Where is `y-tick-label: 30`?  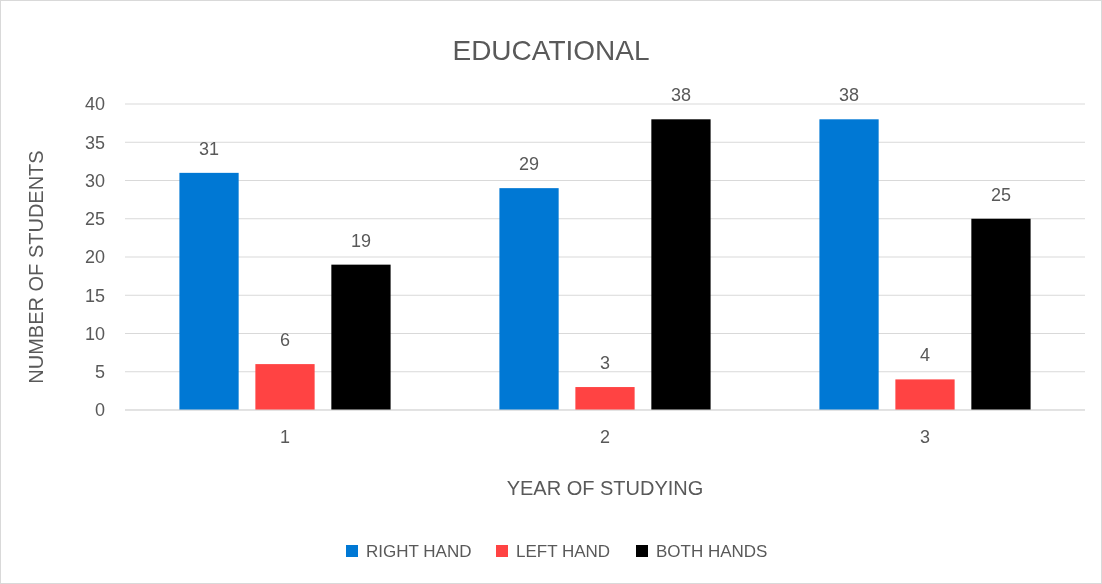 y-tick-label: 30 is located at coordinates (94, 180).